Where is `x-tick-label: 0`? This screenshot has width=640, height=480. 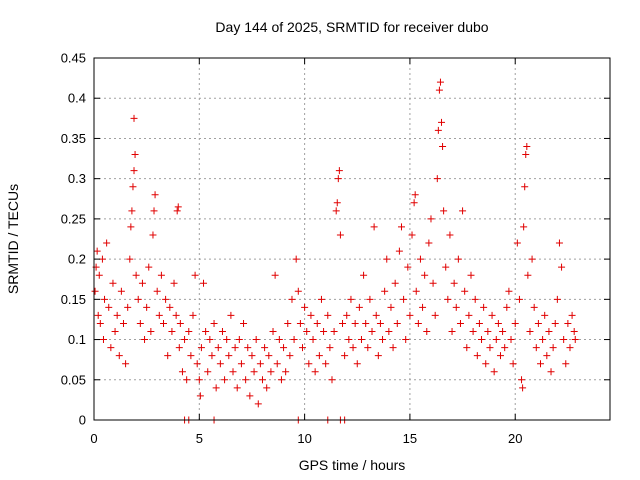
x-tick-label: 0 is located at coordinates (93, 438).